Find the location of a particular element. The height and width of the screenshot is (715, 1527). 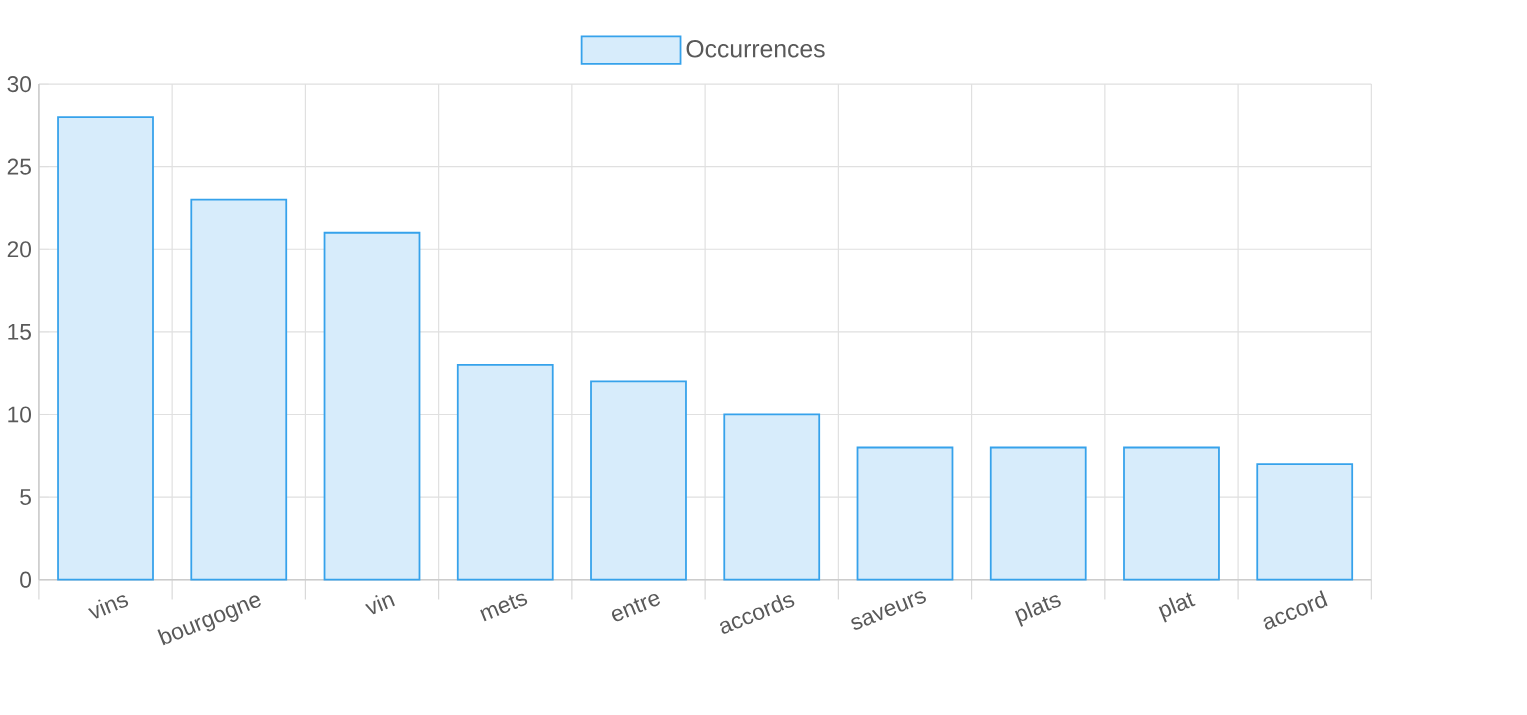

y-tick-label: 25 is located at coordinates (19, 166).